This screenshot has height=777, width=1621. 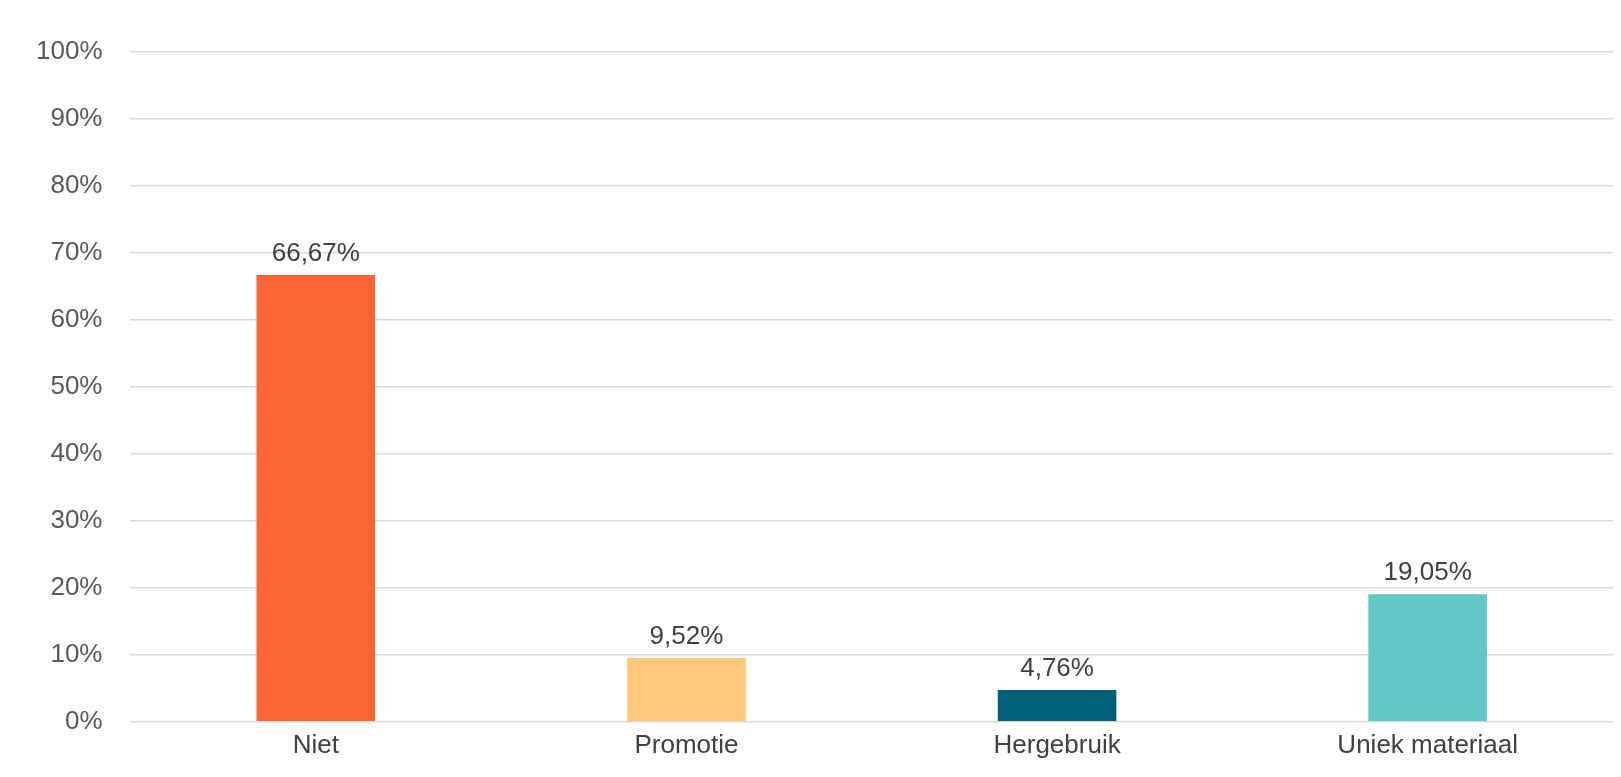 What do you see at coordinates (1057, 667) in the screenshot?
I see `data-label: 4,76%` at bounding box center [1057, 667].